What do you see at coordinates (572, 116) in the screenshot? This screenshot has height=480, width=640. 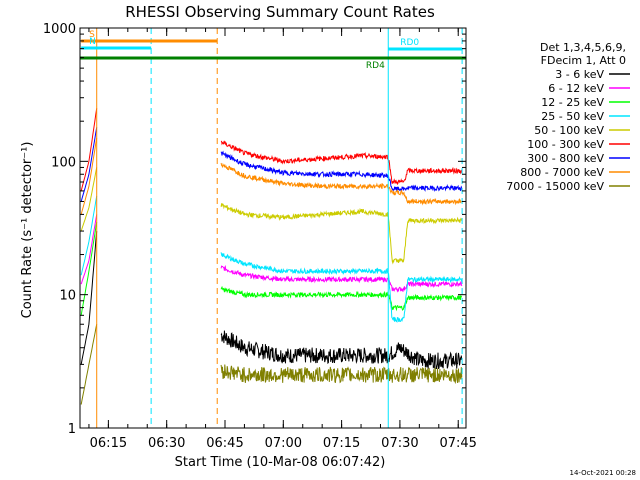 I see `legend-label: 25 - 50 keV` at bounding box center [572, 116].